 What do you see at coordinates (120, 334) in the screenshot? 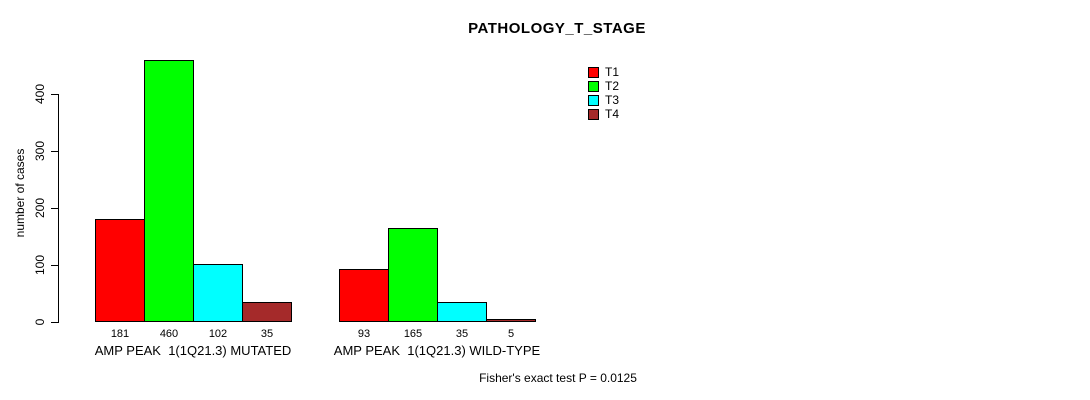
I see `bar-value-label: 181` at bounding box center [120, 334].